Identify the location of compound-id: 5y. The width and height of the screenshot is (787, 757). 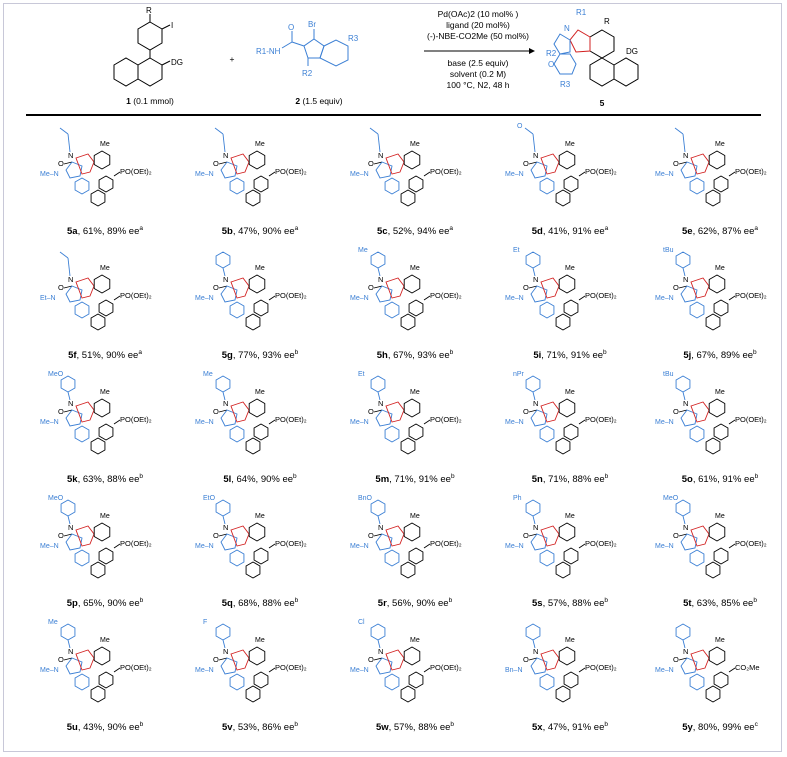
(687, 727).